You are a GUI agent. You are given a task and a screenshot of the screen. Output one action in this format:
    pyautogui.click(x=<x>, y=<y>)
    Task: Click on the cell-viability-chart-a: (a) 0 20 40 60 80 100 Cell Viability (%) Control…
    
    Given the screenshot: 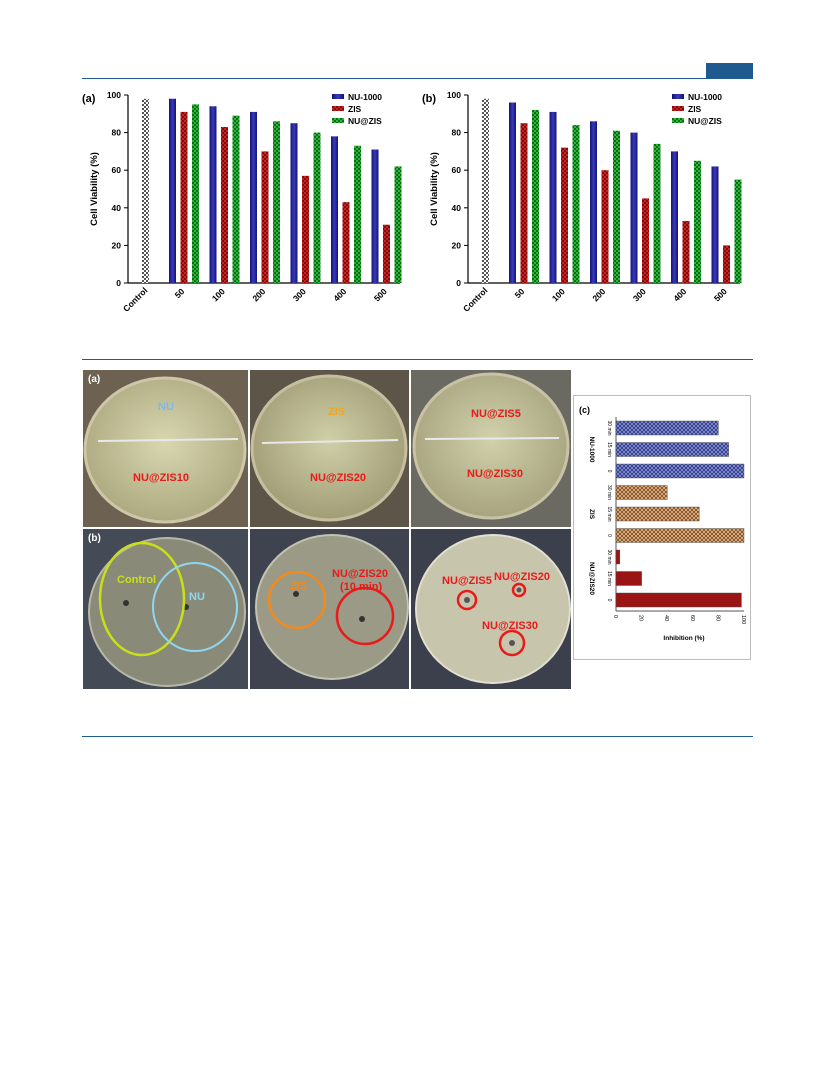 What is the action you would take?
    pyautogui.click(x=242, y=202)
    